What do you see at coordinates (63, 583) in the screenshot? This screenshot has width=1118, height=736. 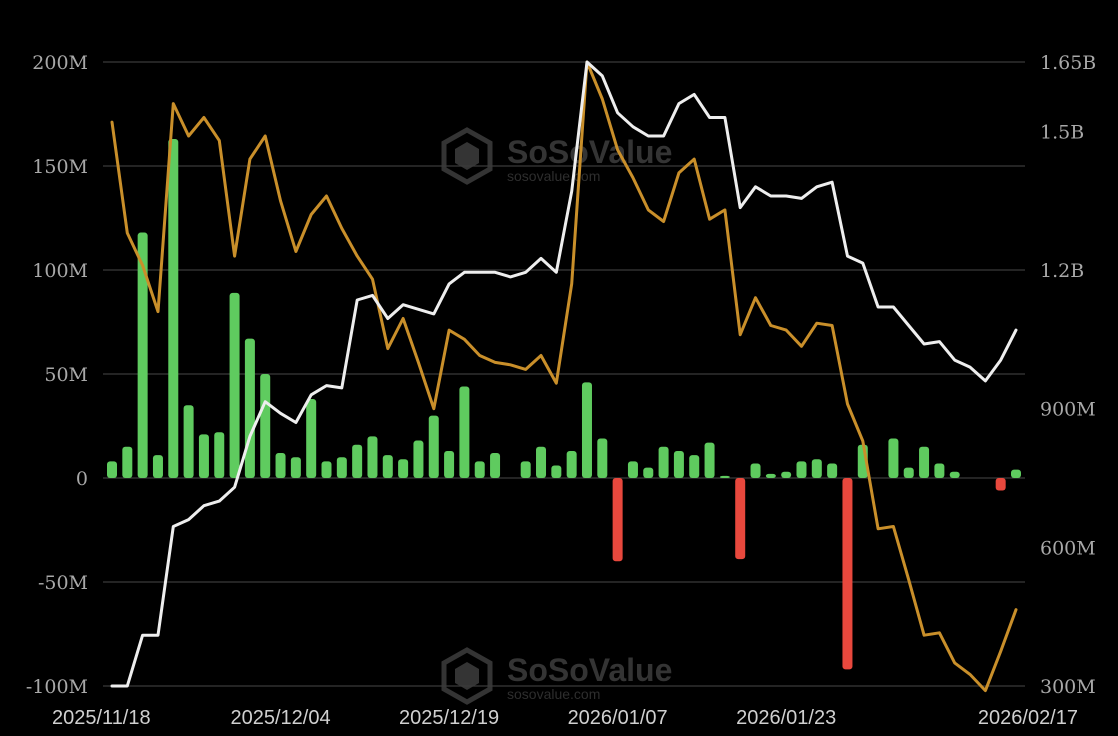 I see `left-tick-label: -50M` at bounding box center [63, 583].